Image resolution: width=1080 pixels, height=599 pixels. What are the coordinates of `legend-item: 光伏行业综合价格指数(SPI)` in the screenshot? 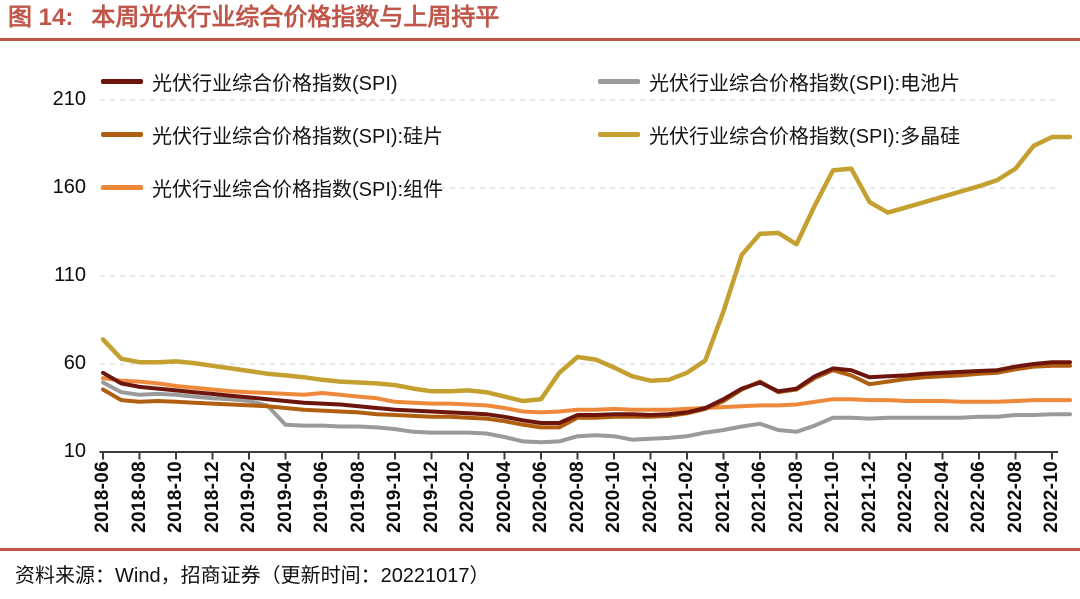 It's located at (349, 81).